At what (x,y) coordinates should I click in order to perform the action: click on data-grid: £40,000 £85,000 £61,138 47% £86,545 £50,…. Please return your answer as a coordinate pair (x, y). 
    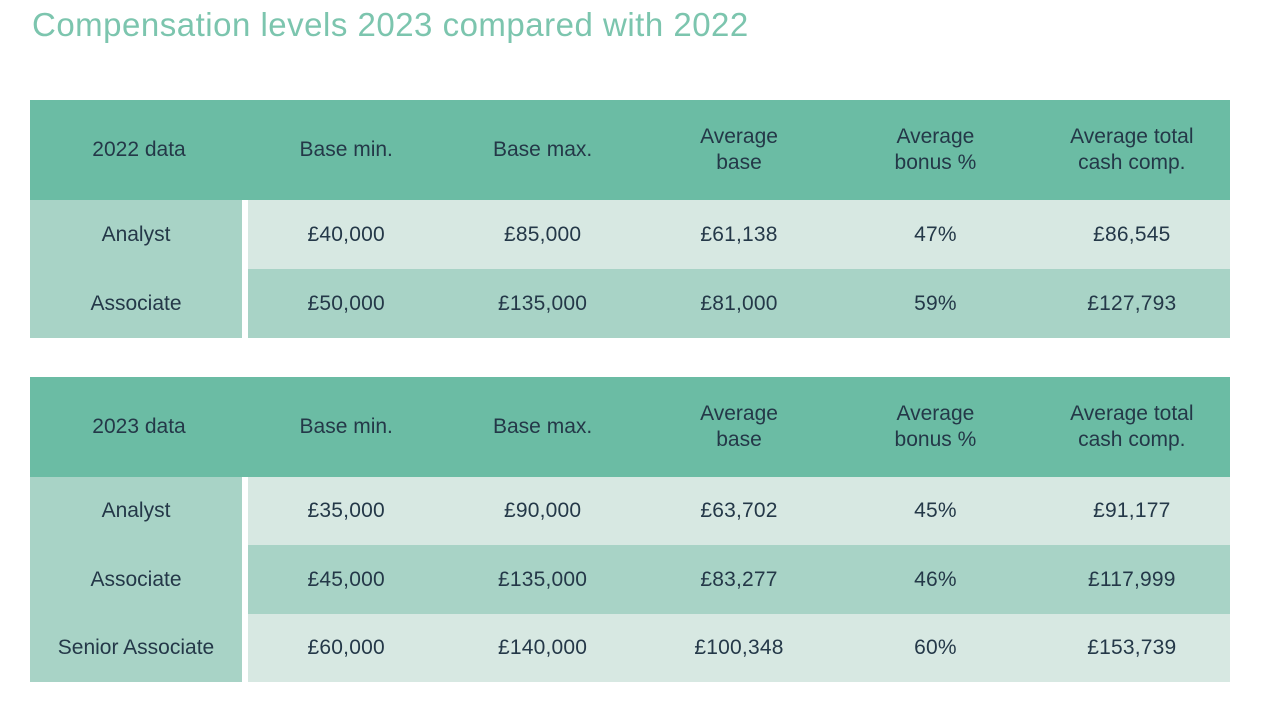
    Looking at the image, I should click on (739, 269).